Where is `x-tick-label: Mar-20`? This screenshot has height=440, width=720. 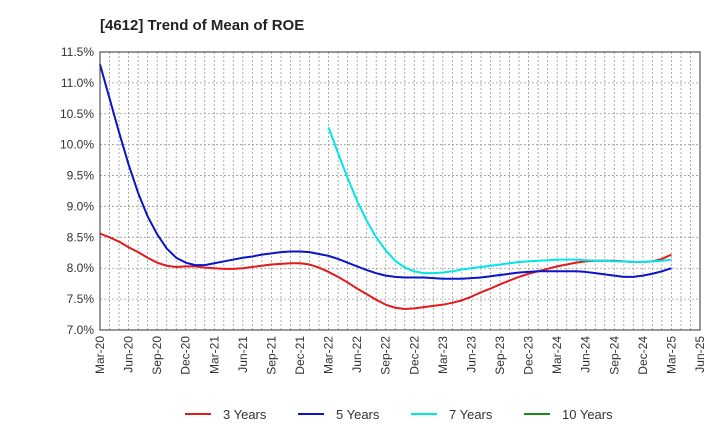 x-tick-label: Mar-20 is located at coordinates (100, 355).